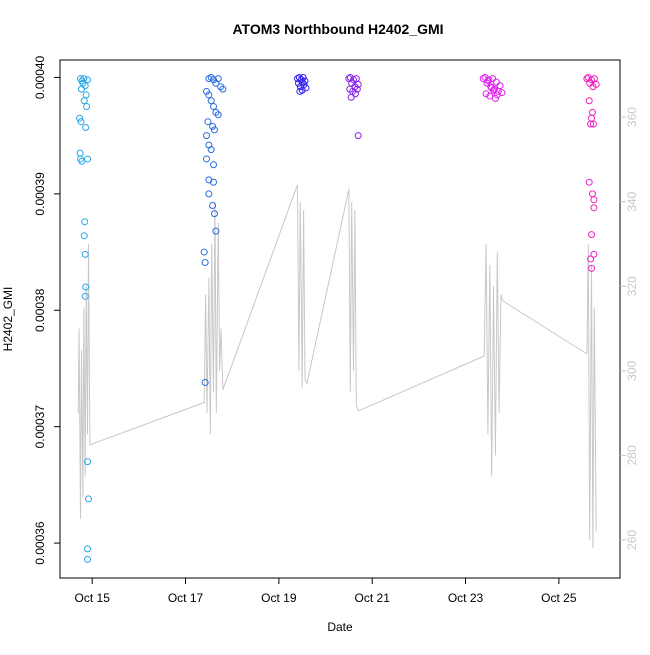  I want to click on y2-tick-label: 300, so click(632, 370).